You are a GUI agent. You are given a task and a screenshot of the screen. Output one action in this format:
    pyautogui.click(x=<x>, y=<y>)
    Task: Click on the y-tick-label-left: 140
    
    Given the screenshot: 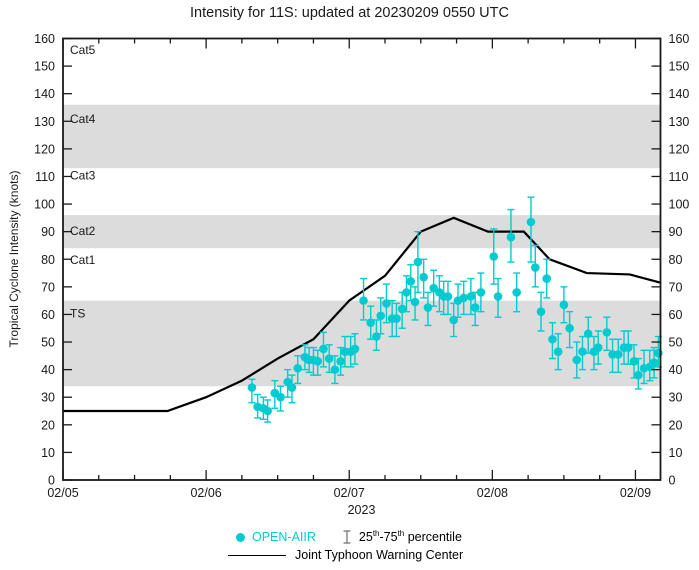 What is the action you would take?
    pyautogui.click(x=44, y=94)
    